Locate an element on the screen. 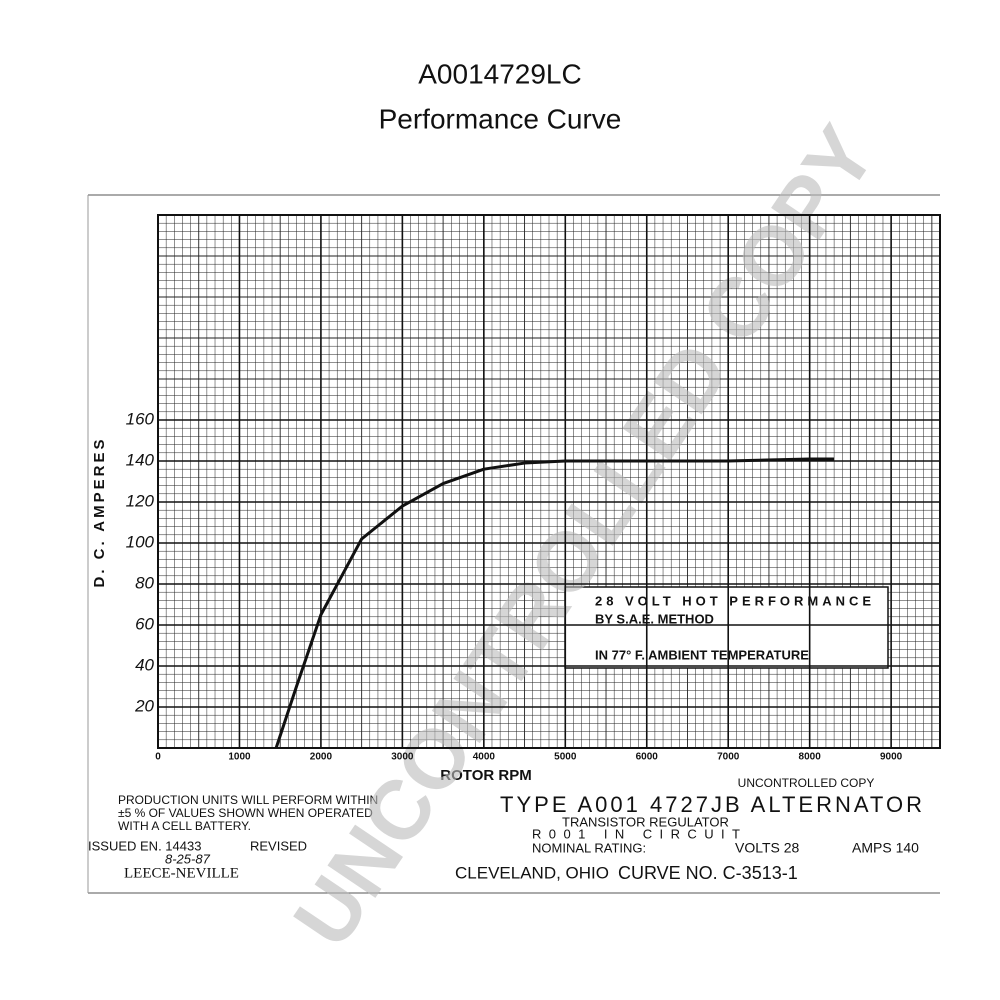 Image resolution: width=1000 pixels, height=1000 pixels. amps: AMPS 140 is located at coordinates (885, 848).